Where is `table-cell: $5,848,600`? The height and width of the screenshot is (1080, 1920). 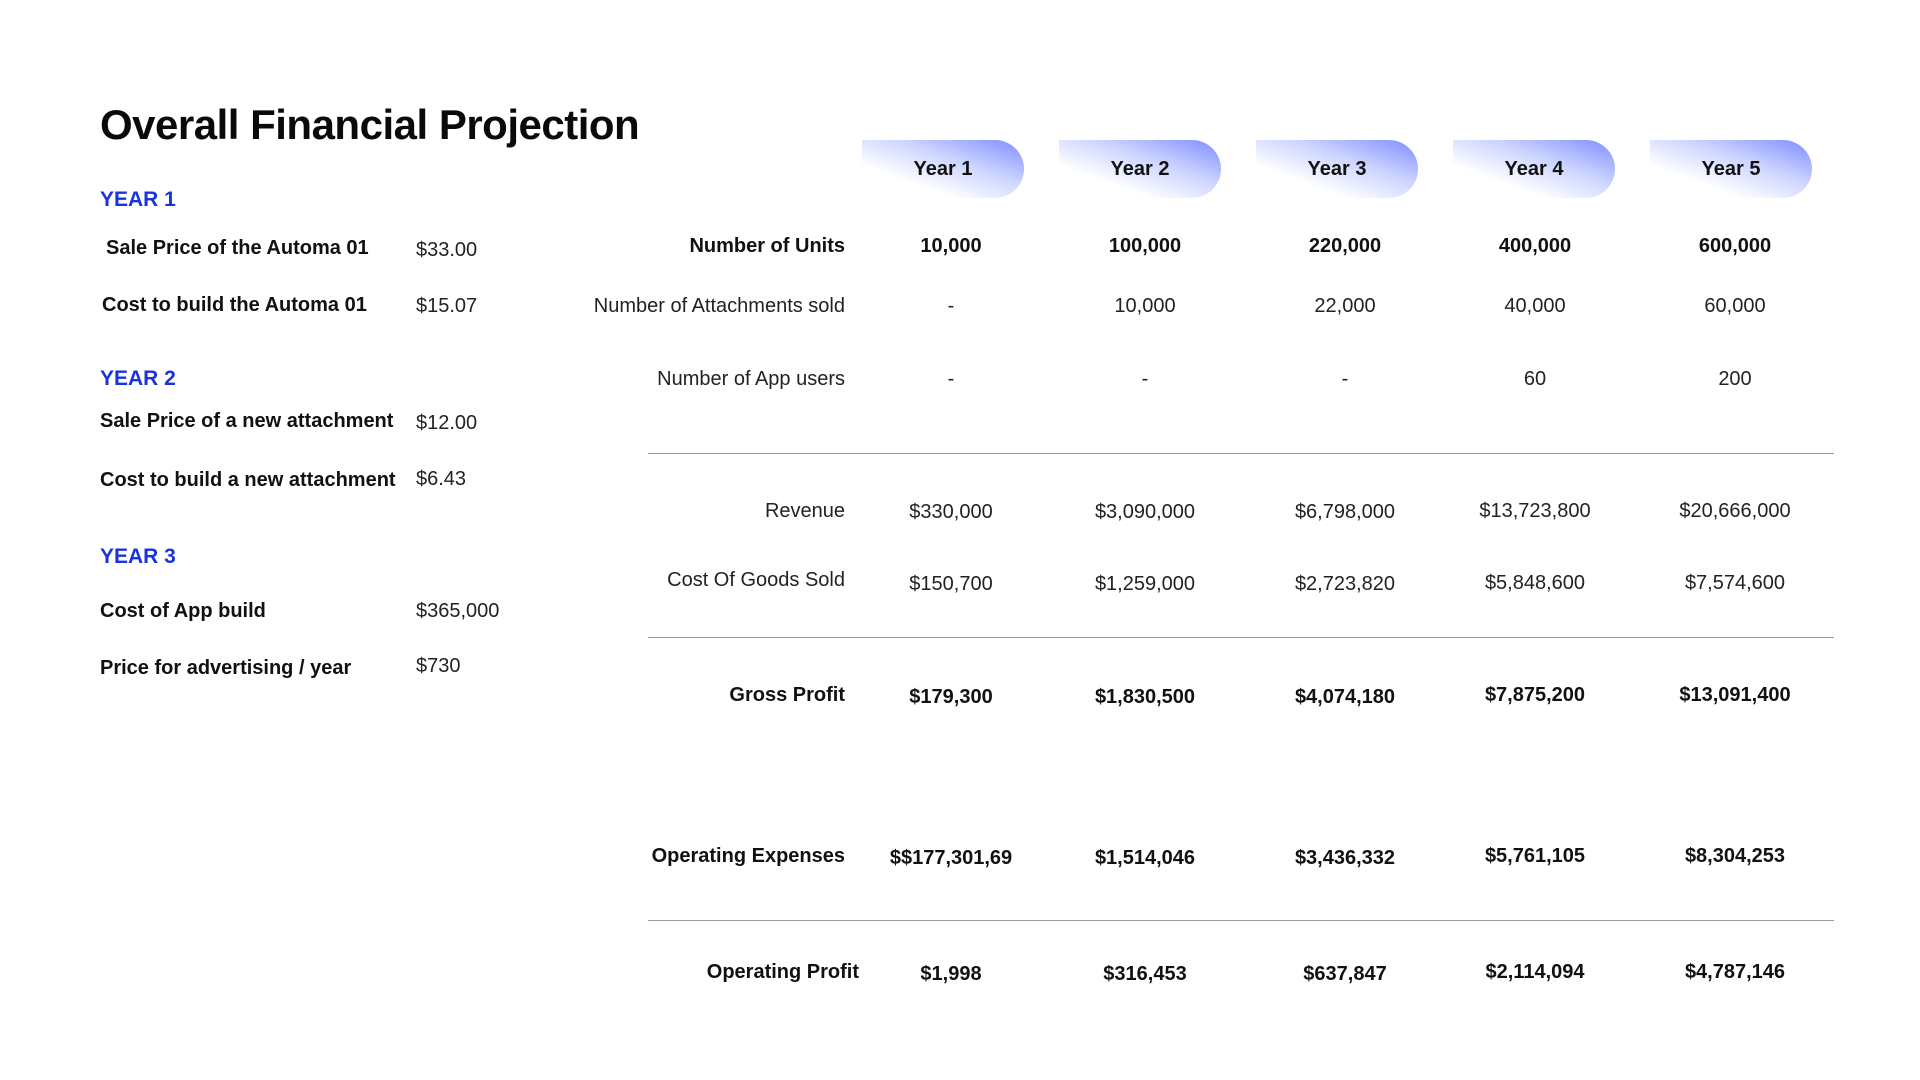
table-cell: $5,848,600 is located at coordinates (1535, 583).